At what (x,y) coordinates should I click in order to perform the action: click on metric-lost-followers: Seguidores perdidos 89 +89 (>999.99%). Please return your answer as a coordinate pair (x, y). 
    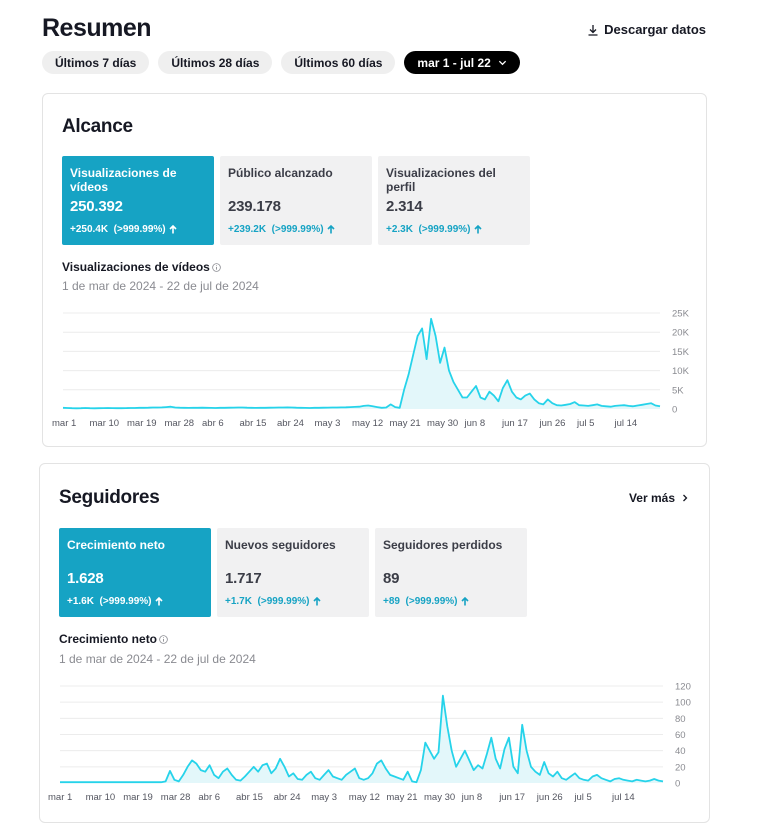
    Looking at the image, I should click on (451, 572).